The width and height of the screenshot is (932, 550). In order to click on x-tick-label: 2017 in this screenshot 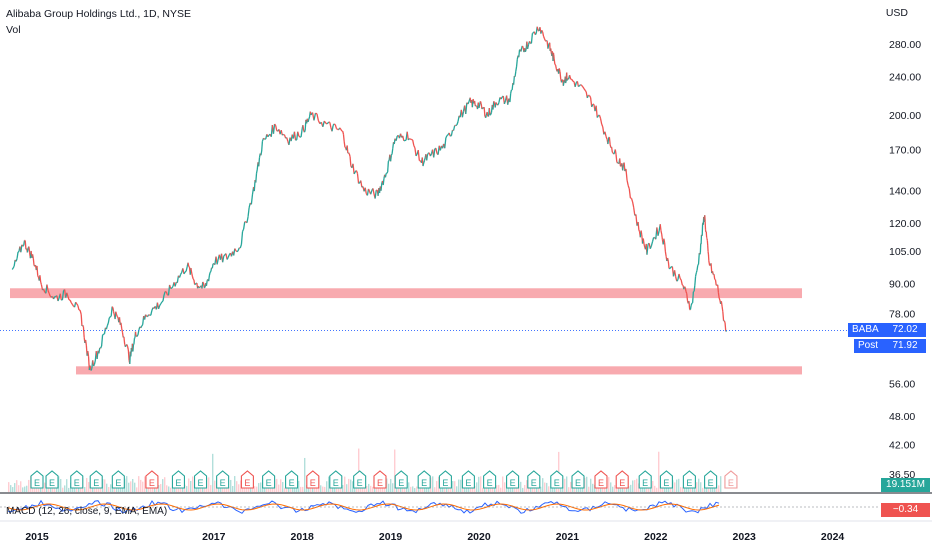, I will do `click(214, 537)`.